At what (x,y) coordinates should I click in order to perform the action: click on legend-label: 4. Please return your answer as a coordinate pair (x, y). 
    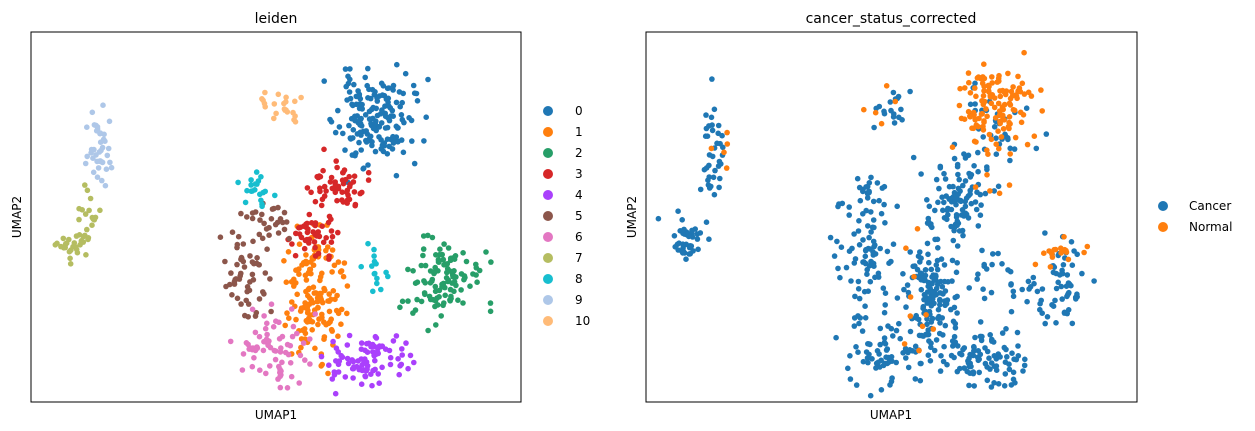
    Looking at the image, I should click on (579, 195).